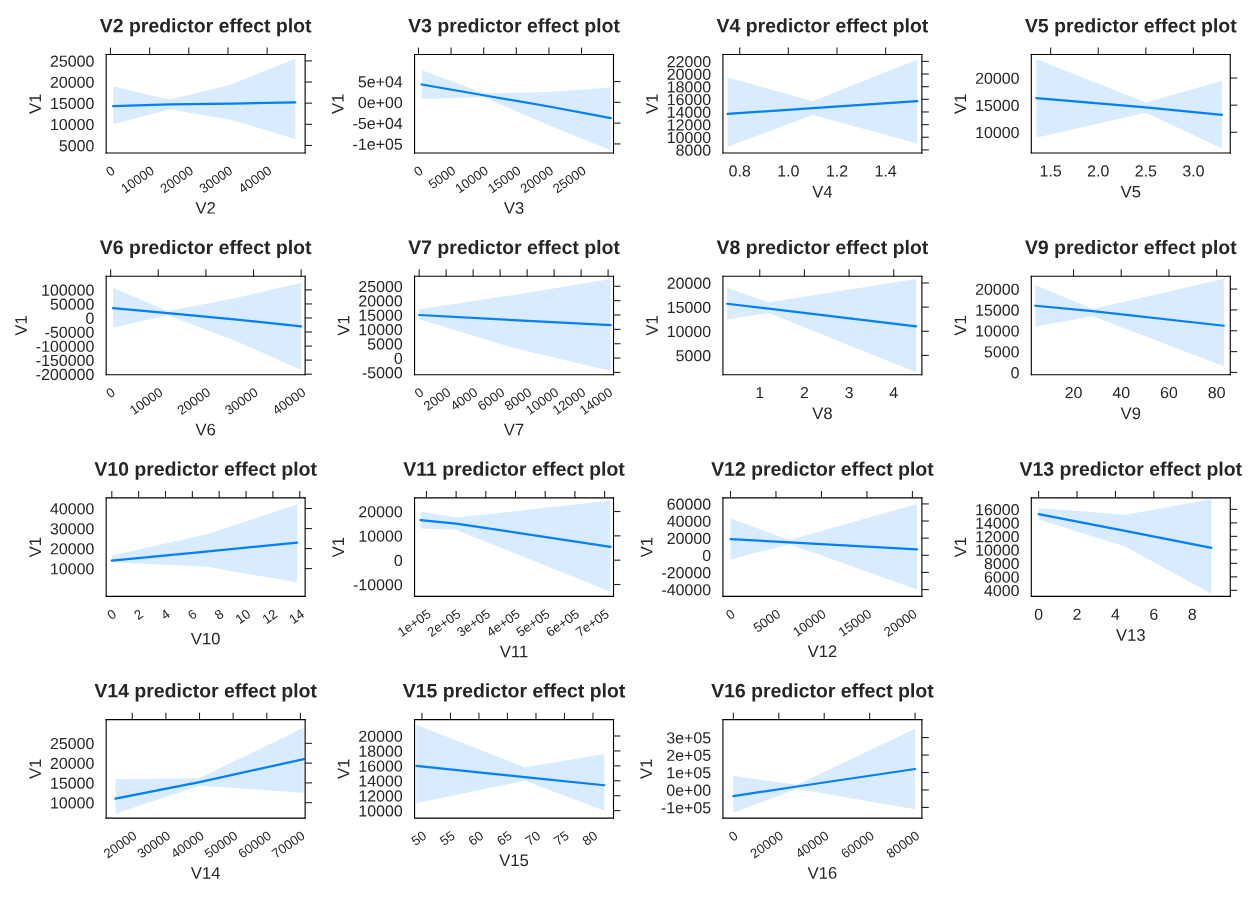 The width and height of the screenshot is (1249, 909). Describe the element at coordinates (514, 692) in the screenshot. I see `chart-title: V15 predictor effect plot` at that location.